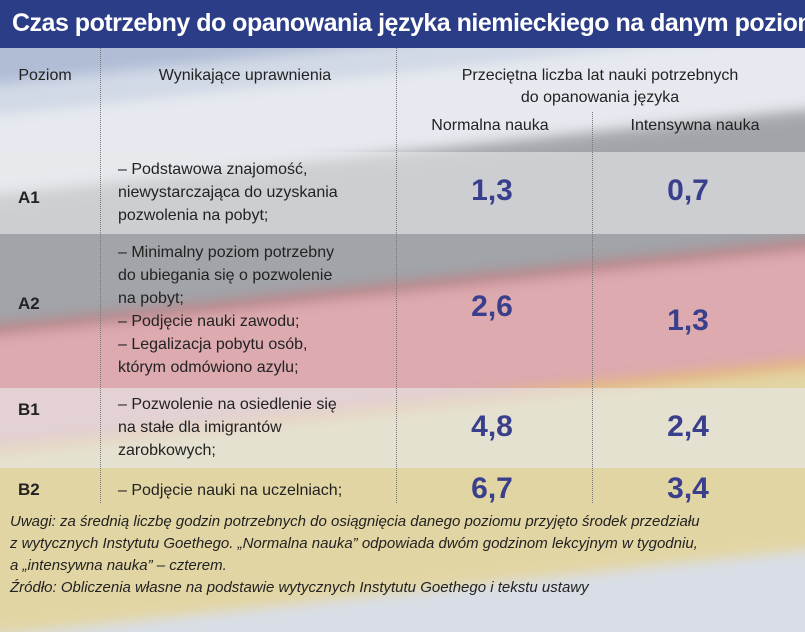 The width and height of the screenshot is (805, 632). Describe the element at coordinates (688, 488) in the screenshot. I see `value-intensive: 3,4` at that location.